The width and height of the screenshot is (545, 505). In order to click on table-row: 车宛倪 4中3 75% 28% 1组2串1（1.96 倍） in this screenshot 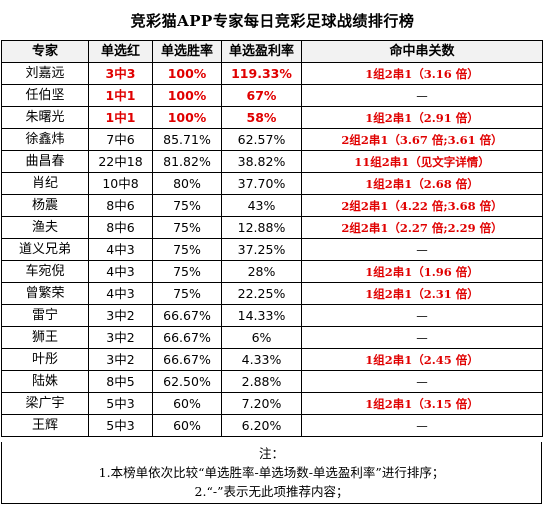, I will do `click(272, 271)`.